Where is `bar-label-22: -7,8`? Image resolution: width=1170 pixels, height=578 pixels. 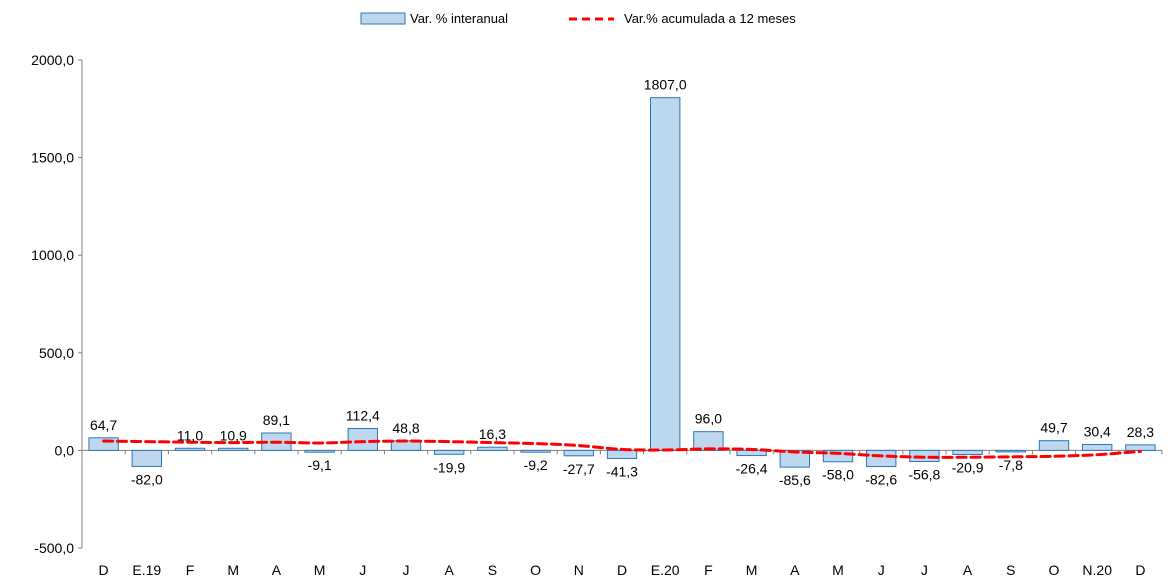 bar-label-22: -7,8 is located at coordinates (1011, 465).